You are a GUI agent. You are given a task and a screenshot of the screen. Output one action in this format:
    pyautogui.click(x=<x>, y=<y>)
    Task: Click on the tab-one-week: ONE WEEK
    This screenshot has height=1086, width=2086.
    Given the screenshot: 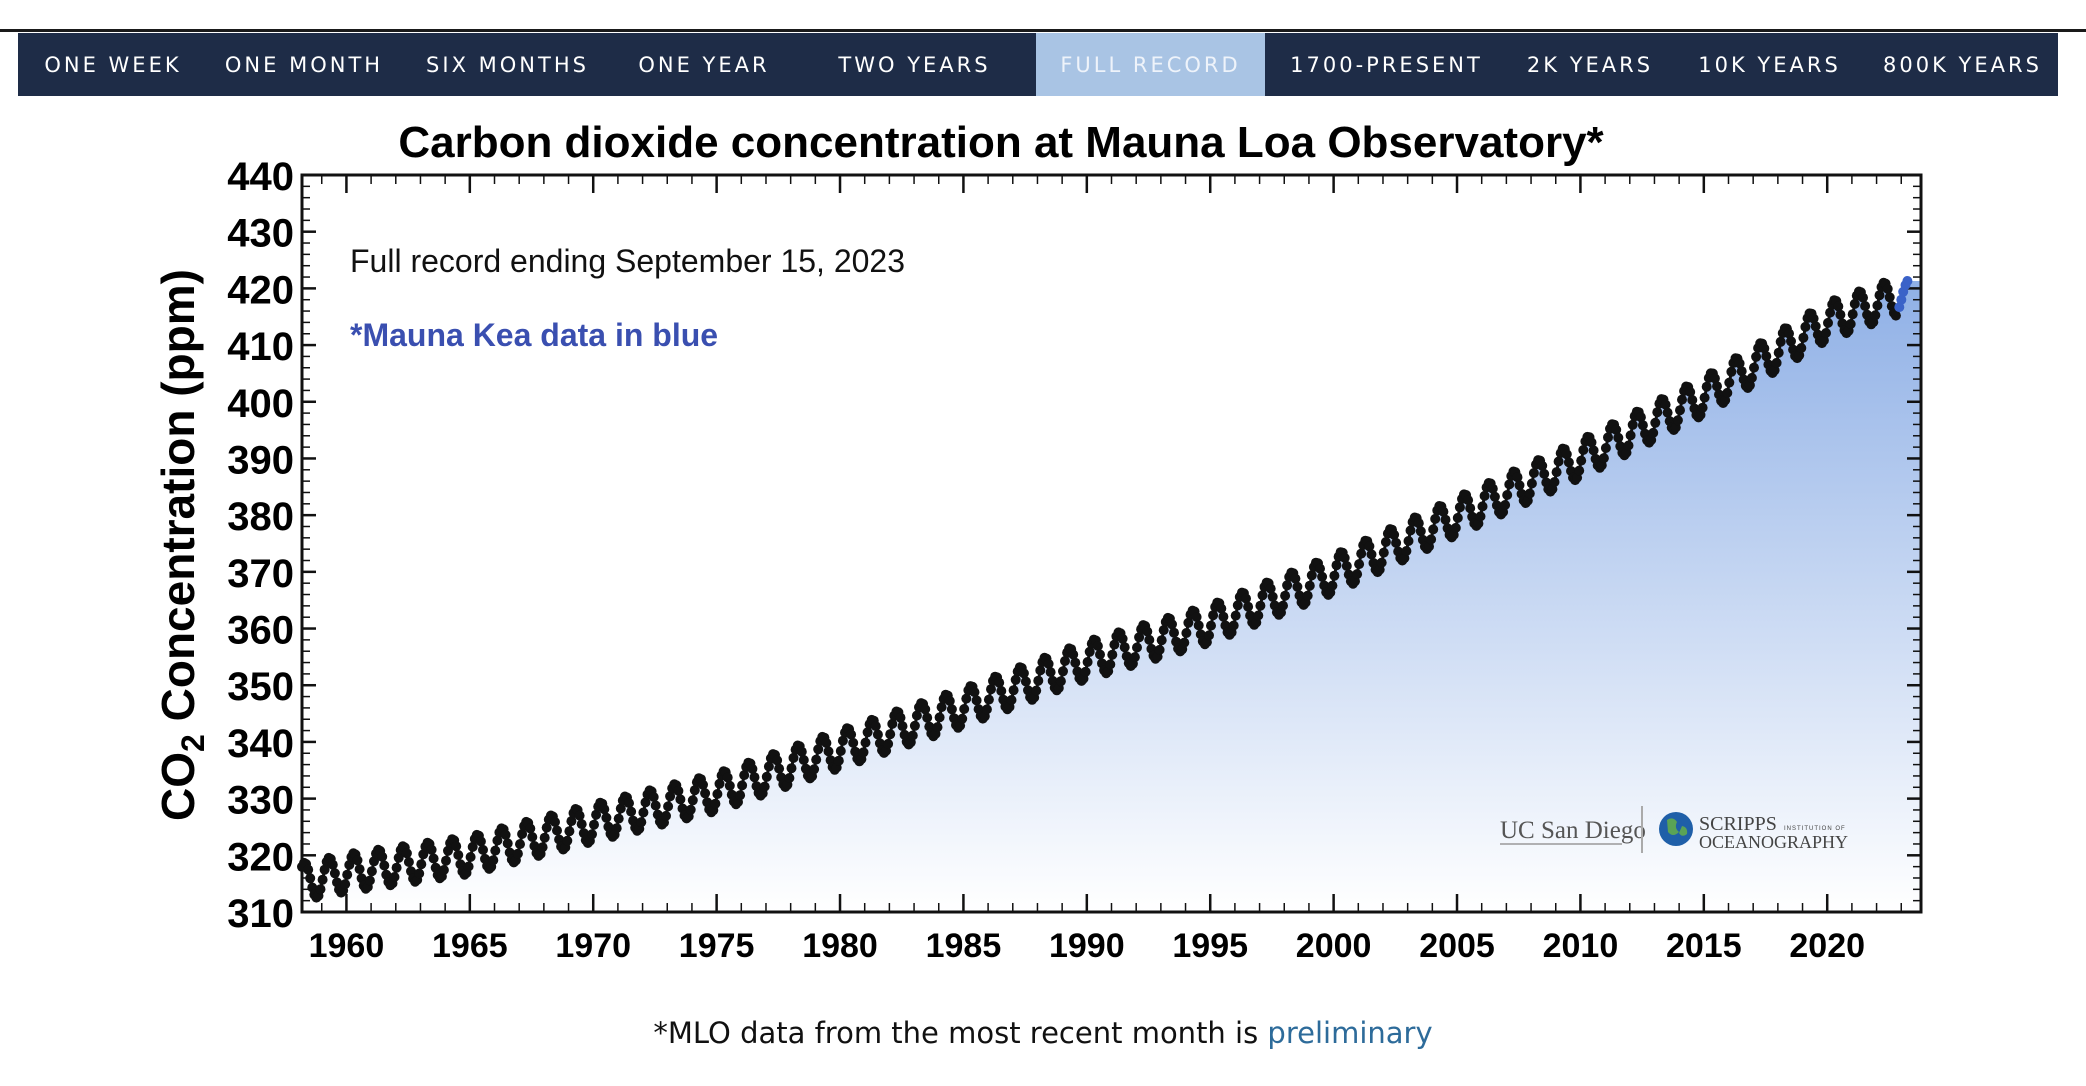 What is the action you would take?
    pyautogui.click(x=113, y=64)
    